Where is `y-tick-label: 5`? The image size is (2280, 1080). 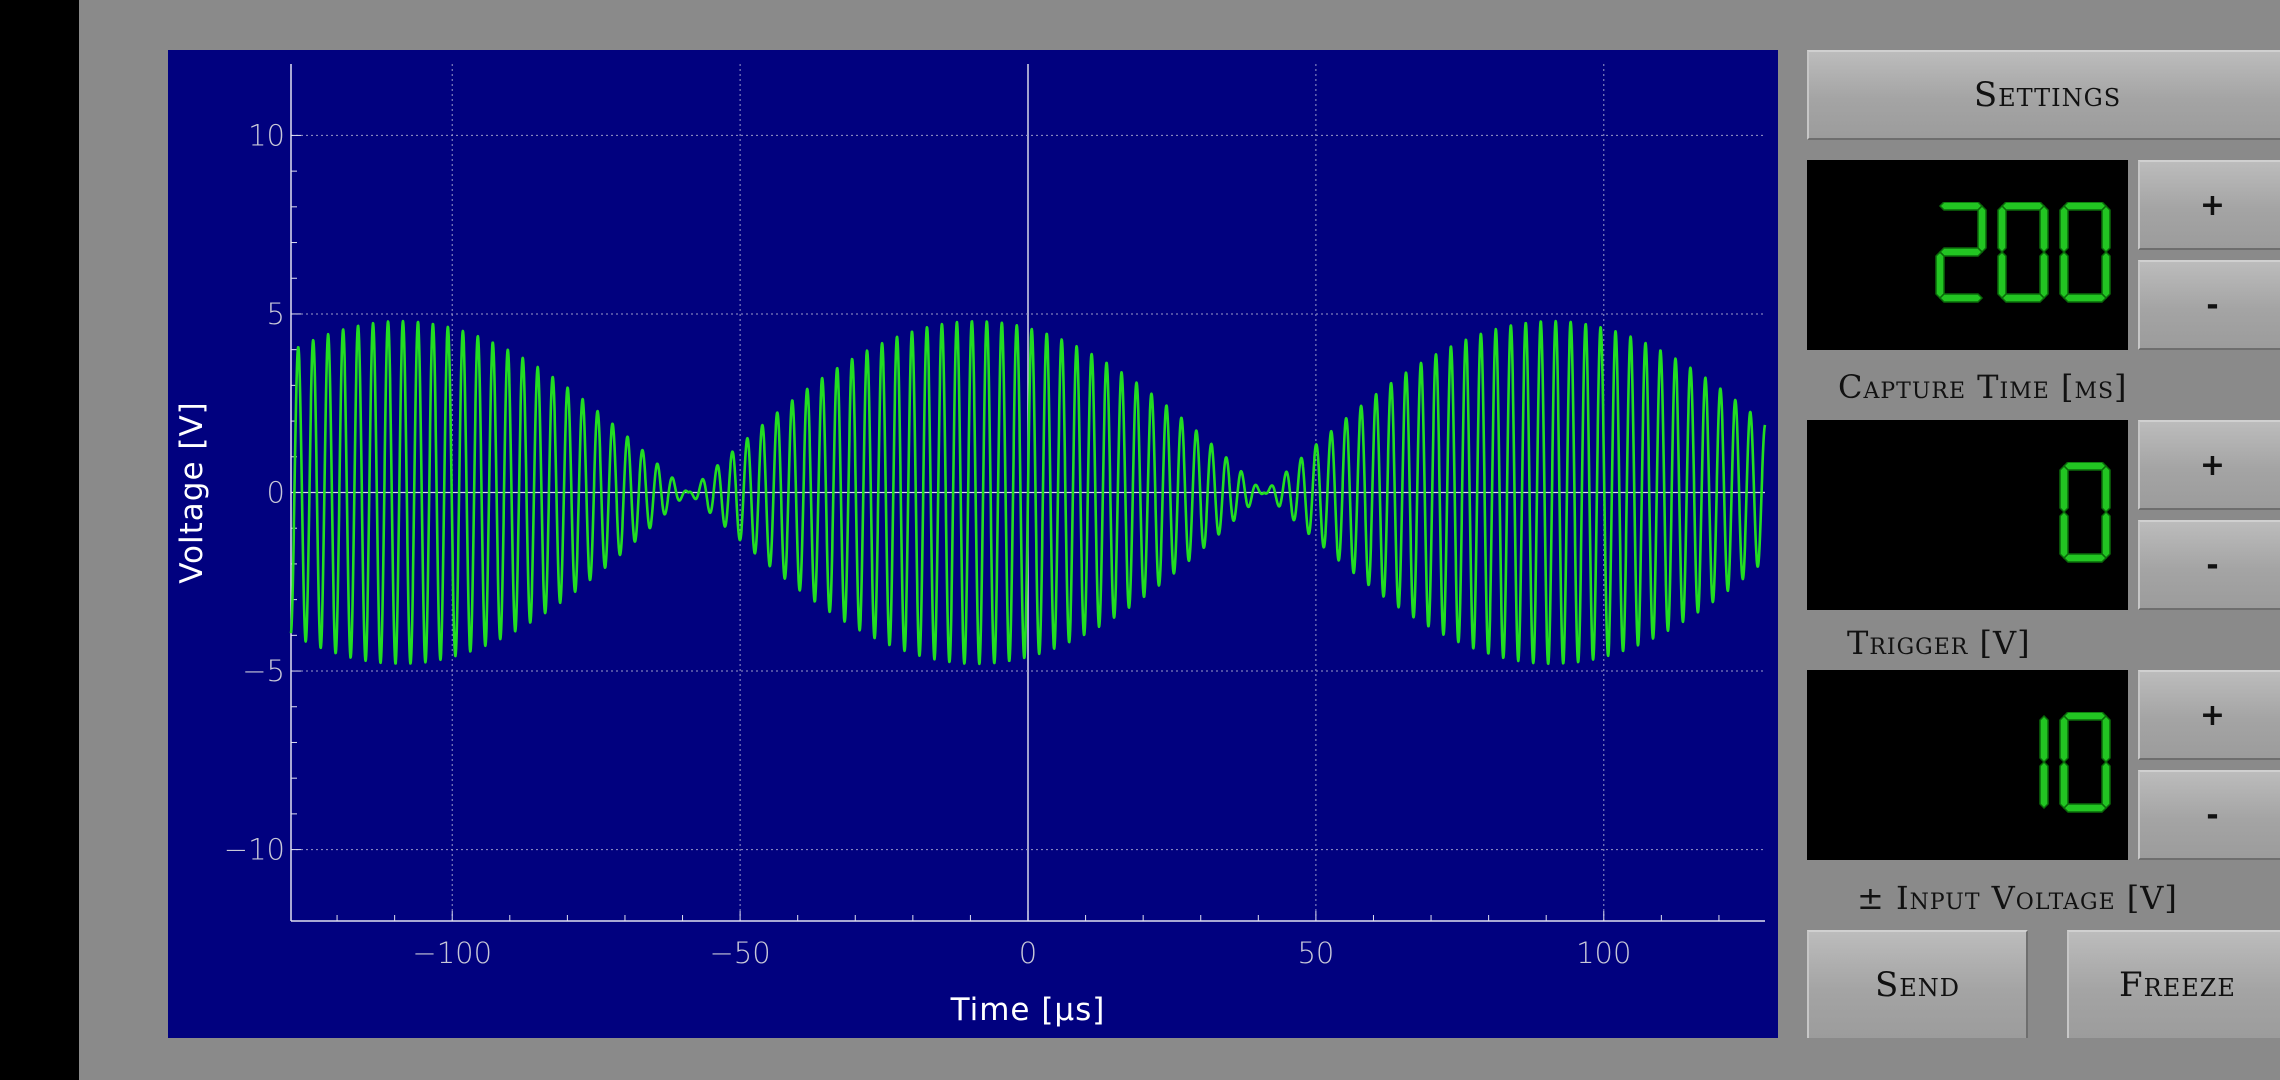 y-tick-label: 5 is located at coordinates (276, 314).